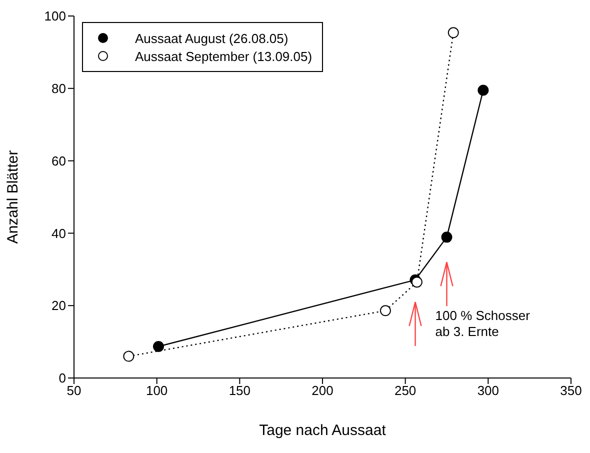  Describe the element at coordinates (157, 390) in the screenshot. I see `x-tick-label: 100` at that location.